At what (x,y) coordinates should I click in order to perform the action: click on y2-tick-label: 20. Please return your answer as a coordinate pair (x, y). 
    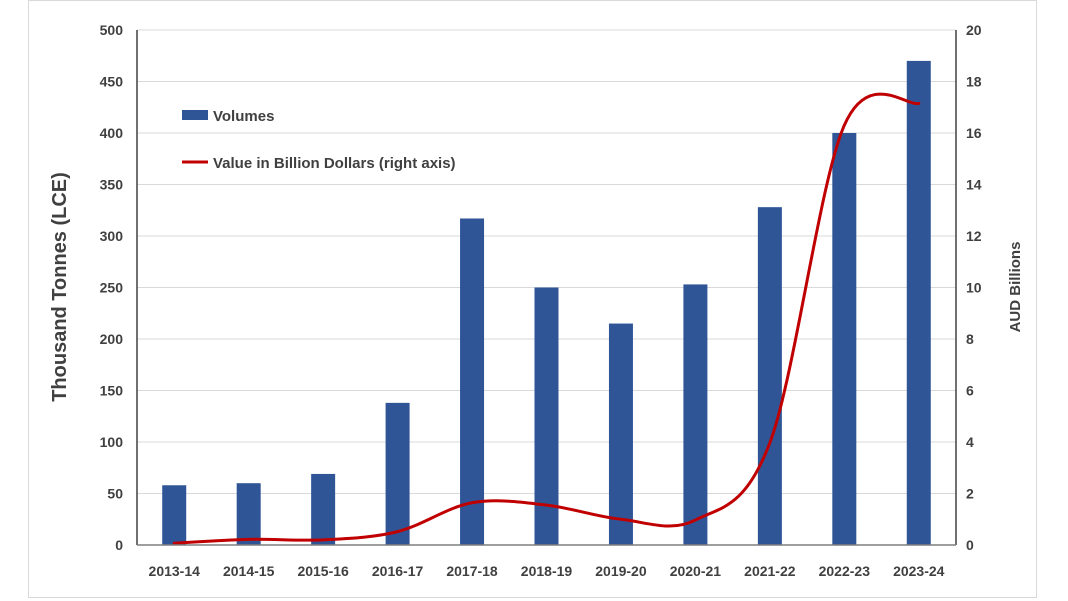
    Looking at the image, I should click on (974, 30).